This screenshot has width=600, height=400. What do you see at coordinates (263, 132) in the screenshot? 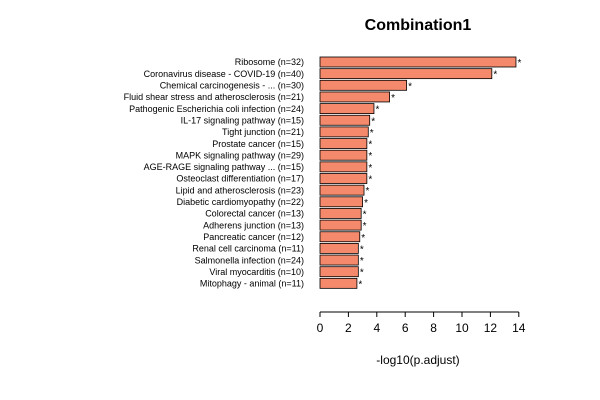
I see `category-label: Tight junction (n=21)` at bounding box center [263, 132].